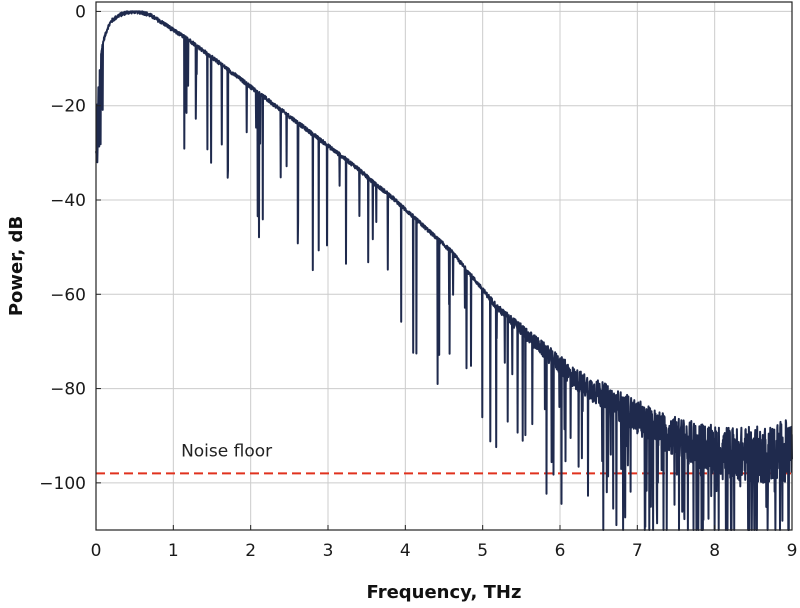 Image resolution: width=800 pixels, height=608 pixels. I want to click on x-tick-label: 3, so click(328, 551).